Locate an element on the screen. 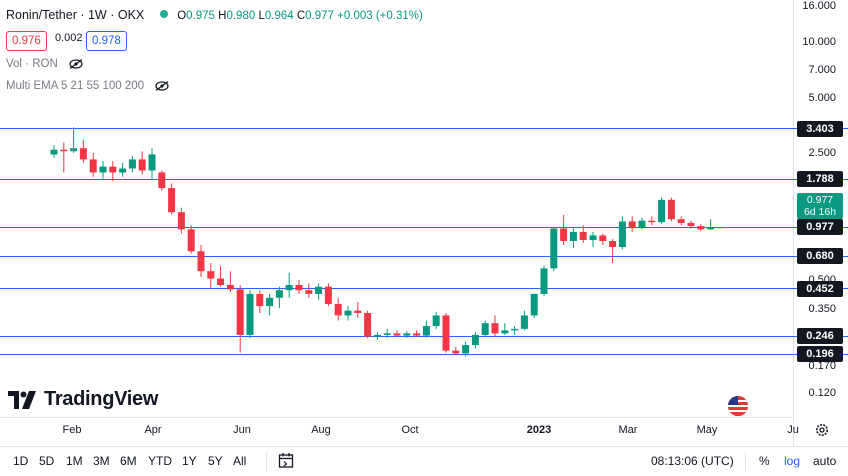 The width and height of the screenshot is (848, 476). logo-text: TradingView is located at coordinates (101, 399).